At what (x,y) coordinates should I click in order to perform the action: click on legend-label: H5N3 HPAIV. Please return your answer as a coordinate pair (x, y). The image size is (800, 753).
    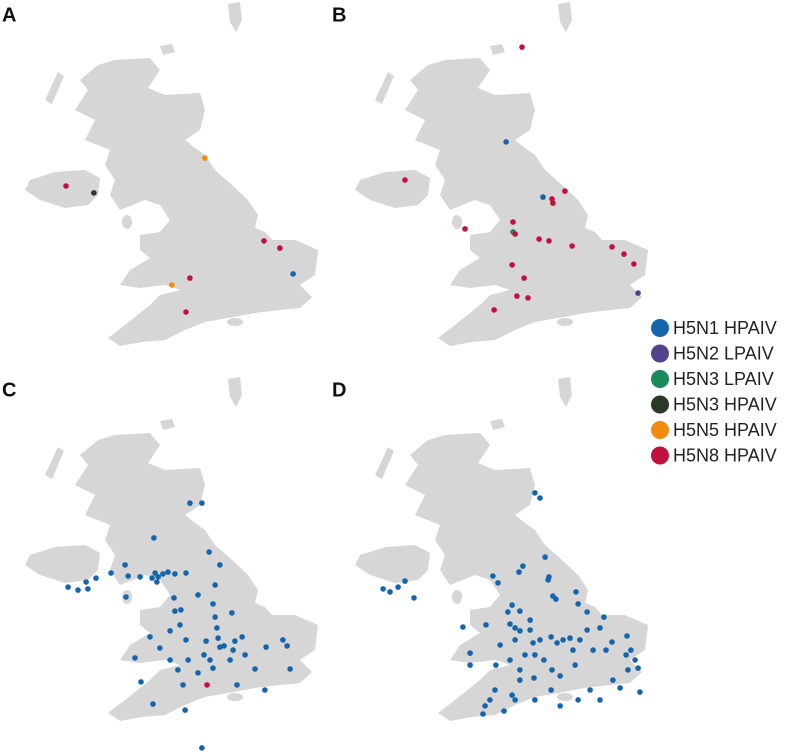
    Looking at the image, I should click on (725, 404).